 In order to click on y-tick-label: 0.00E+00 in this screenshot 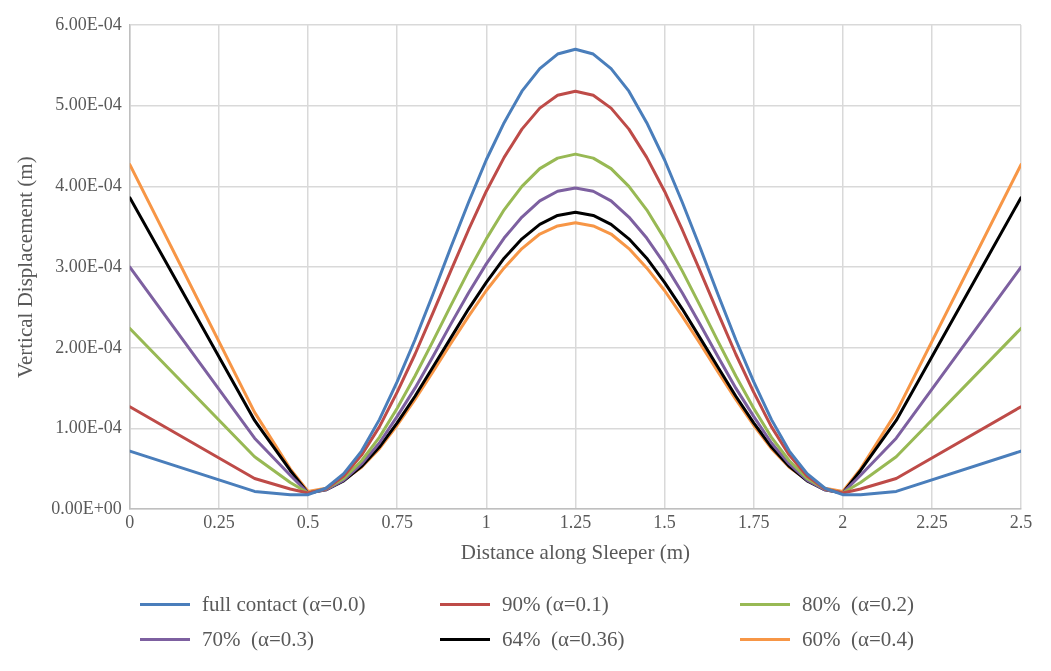, I will do `click(86, 507)`.